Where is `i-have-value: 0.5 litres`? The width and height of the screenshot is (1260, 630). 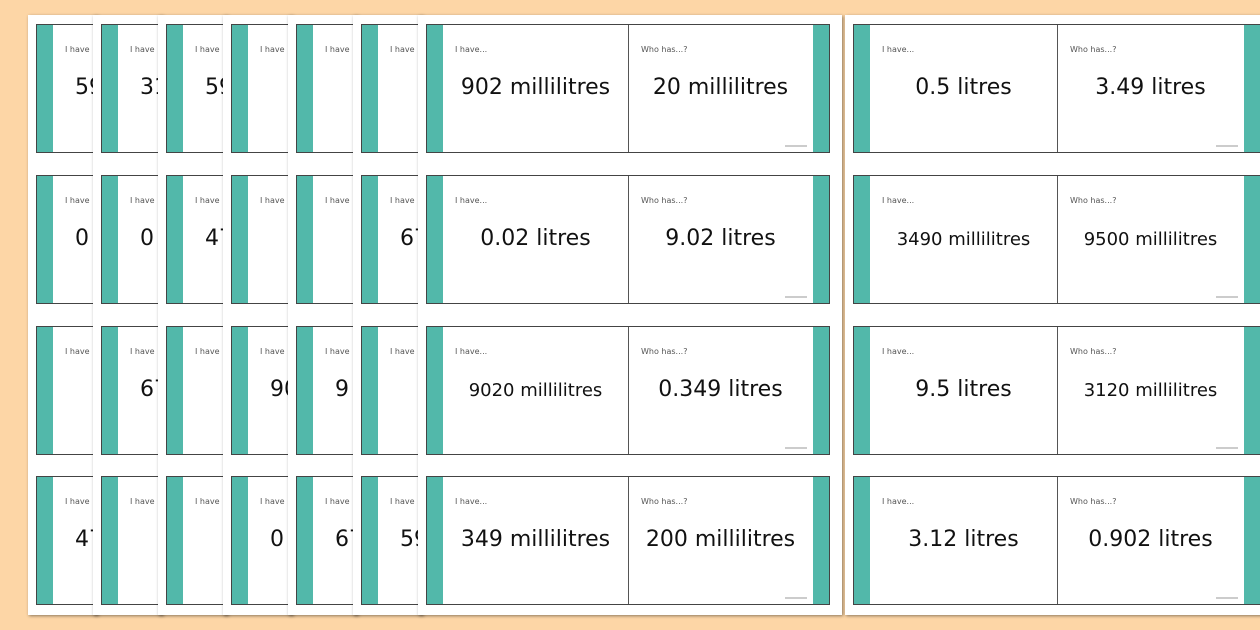 i-have-value: 0.5 litres is located at coordinates (963, 87).